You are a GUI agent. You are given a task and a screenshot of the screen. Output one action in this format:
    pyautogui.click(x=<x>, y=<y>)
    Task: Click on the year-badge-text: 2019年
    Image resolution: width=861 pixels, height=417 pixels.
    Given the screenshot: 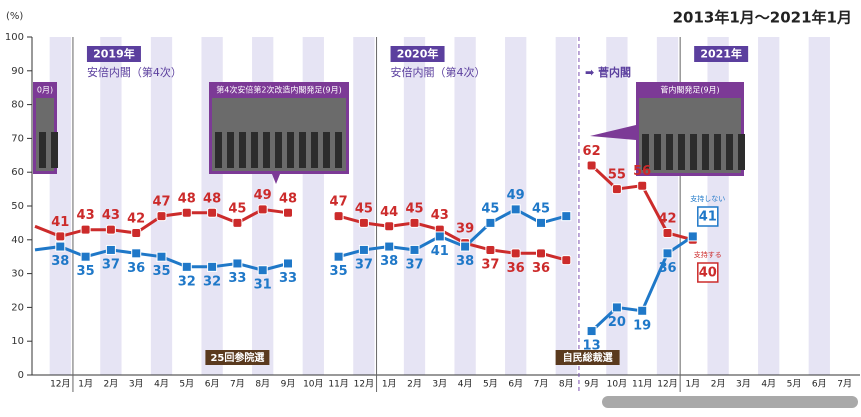 What is the action you would take?
    pyautogui.click(x=114, y=54)
    